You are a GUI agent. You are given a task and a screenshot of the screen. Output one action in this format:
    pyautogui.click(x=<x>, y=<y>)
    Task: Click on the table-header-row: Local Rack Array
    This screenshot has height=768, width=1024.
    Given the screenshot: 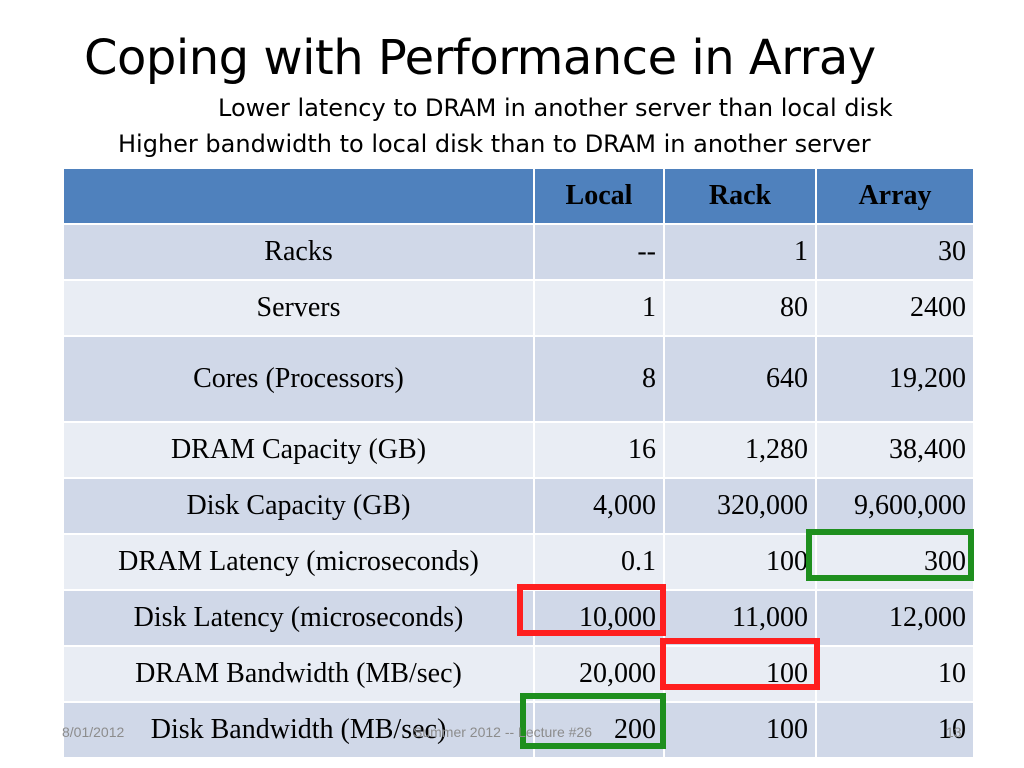 What is the action you would take?
    pyautogui.click(x=518, y=196)
    